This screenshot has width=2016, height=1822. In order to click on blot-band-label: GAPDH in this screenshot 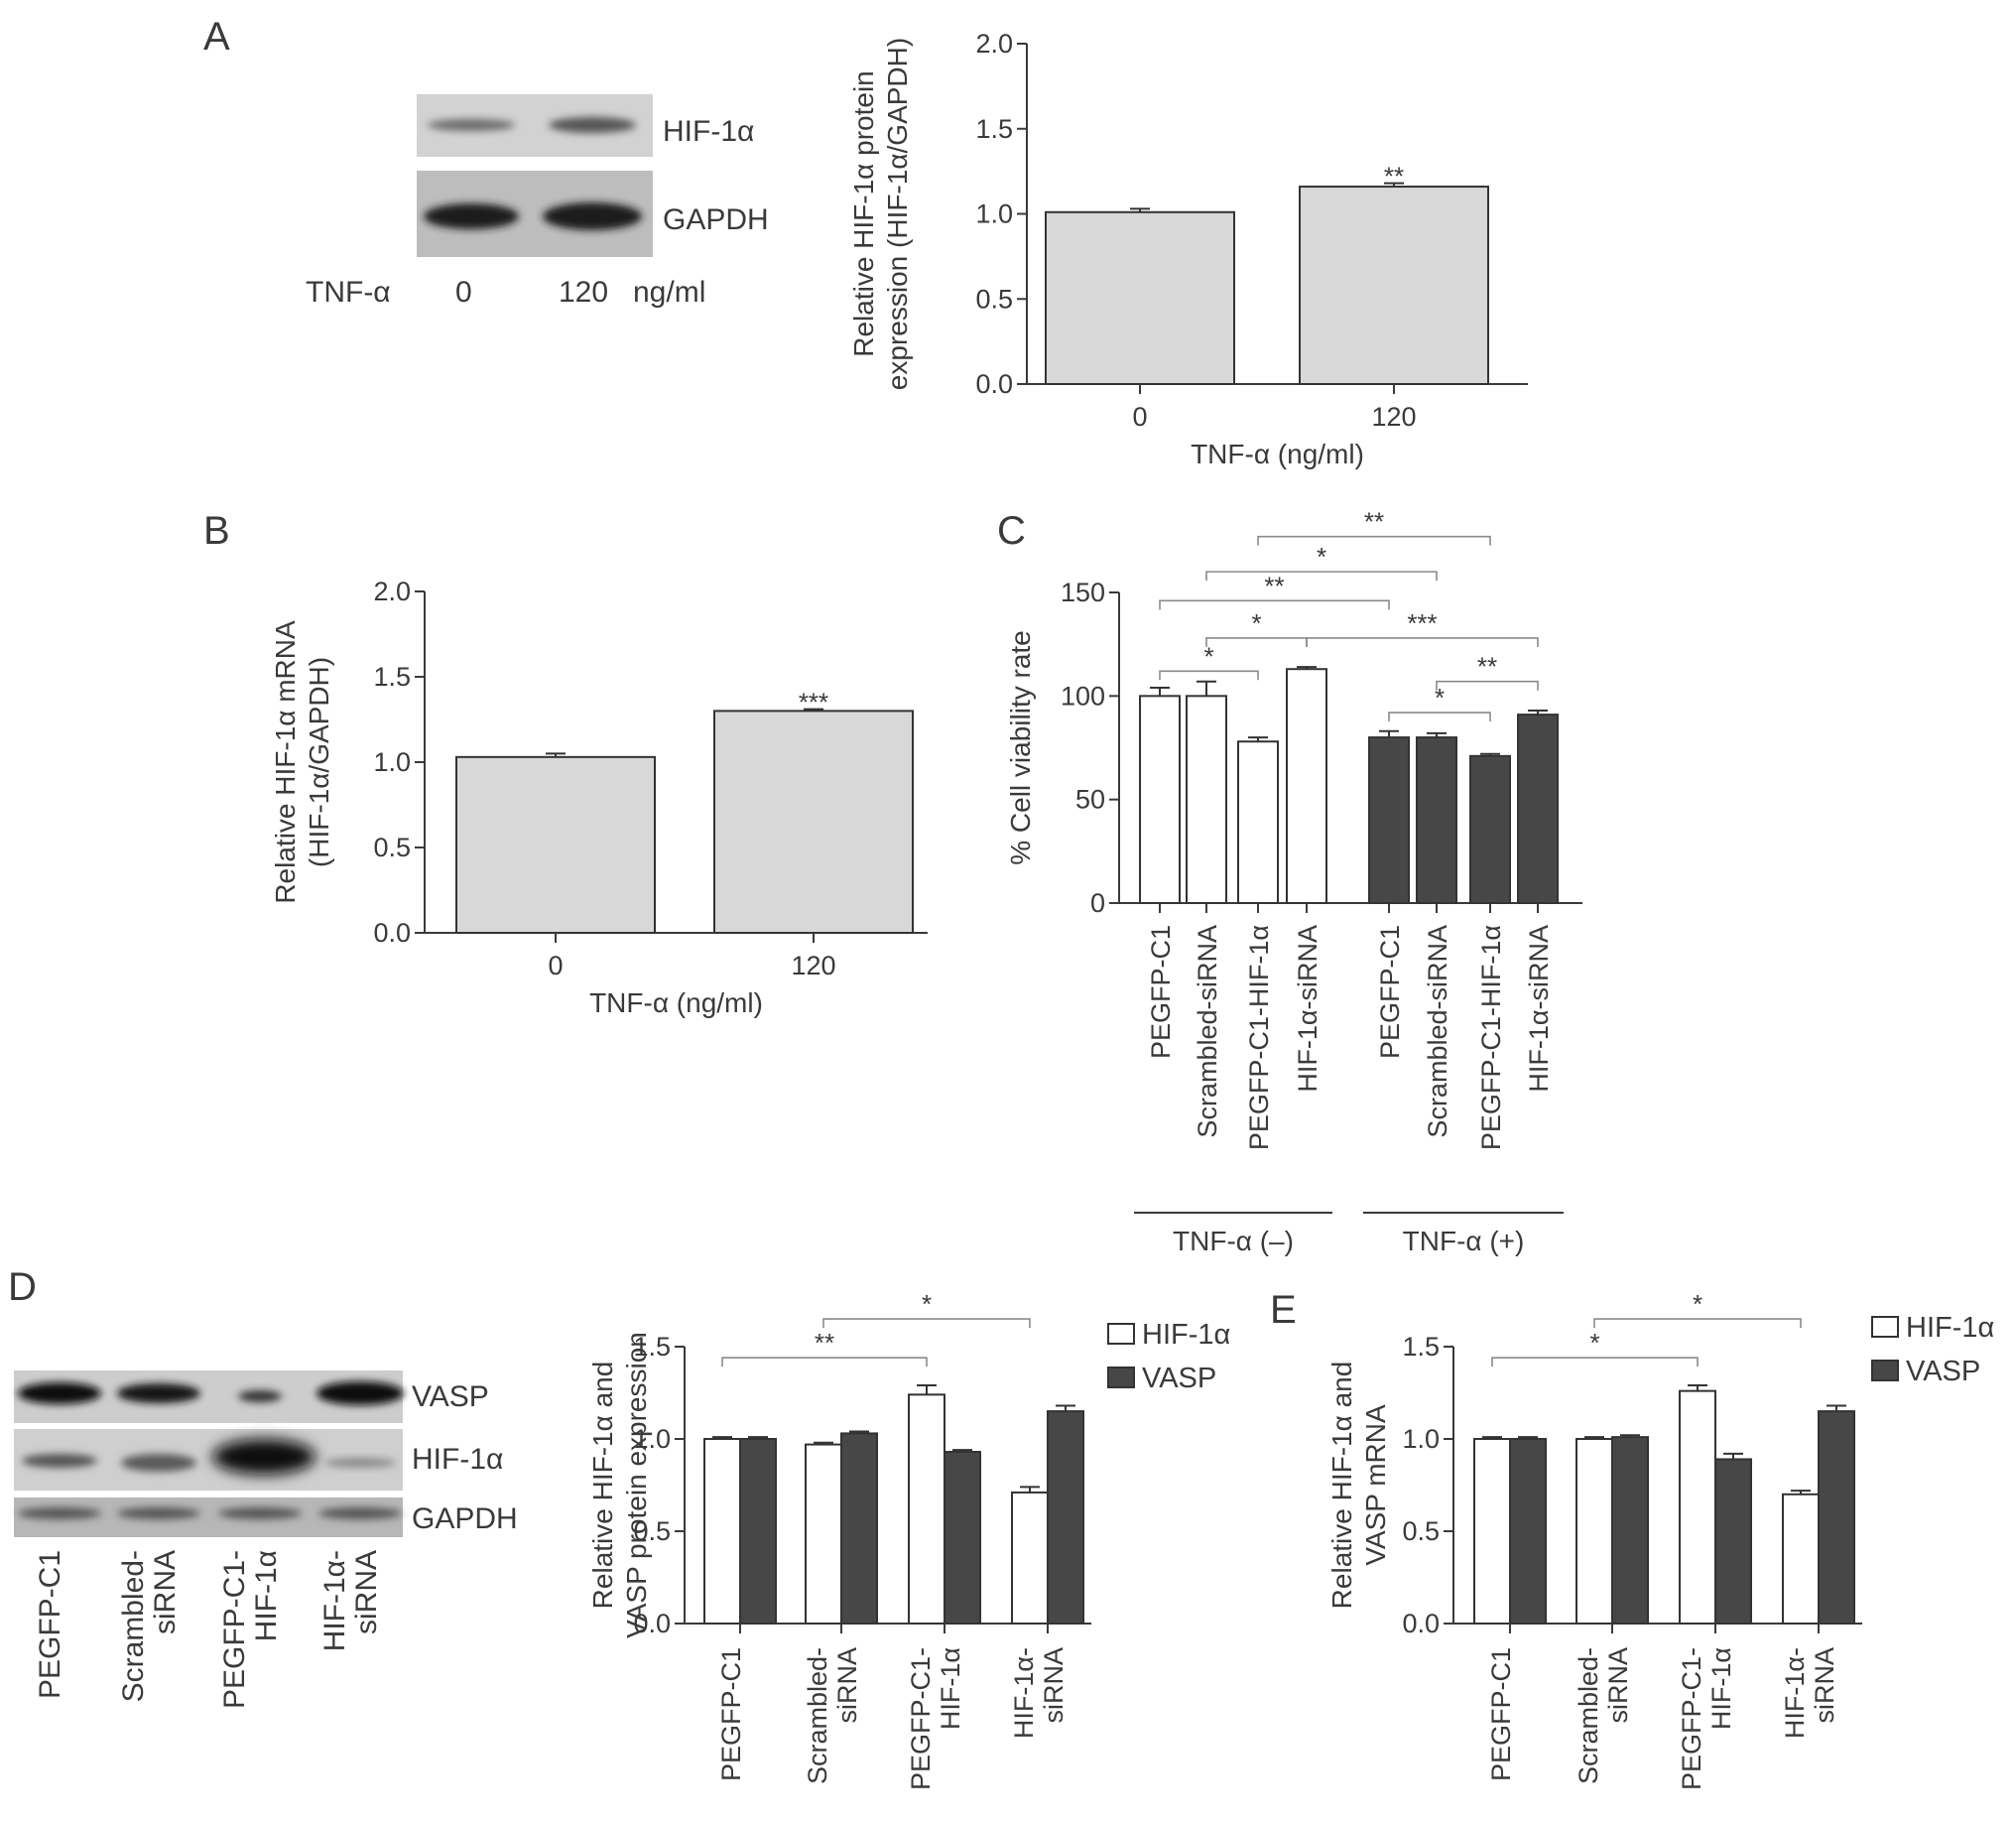, I will do `click(465, 1518)`.